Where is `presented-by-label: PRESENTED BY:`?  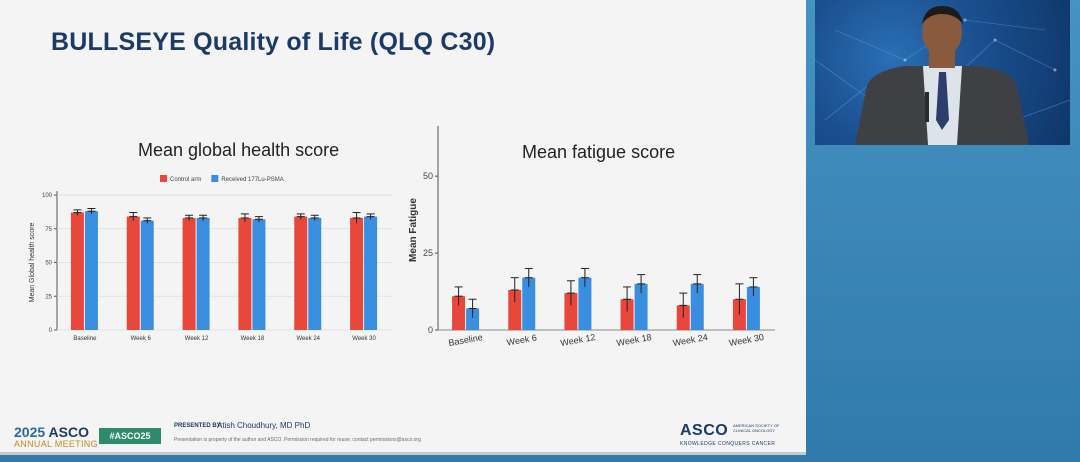
presented-by-label: PRESENTED BY: is located at coordinates (198, 426).